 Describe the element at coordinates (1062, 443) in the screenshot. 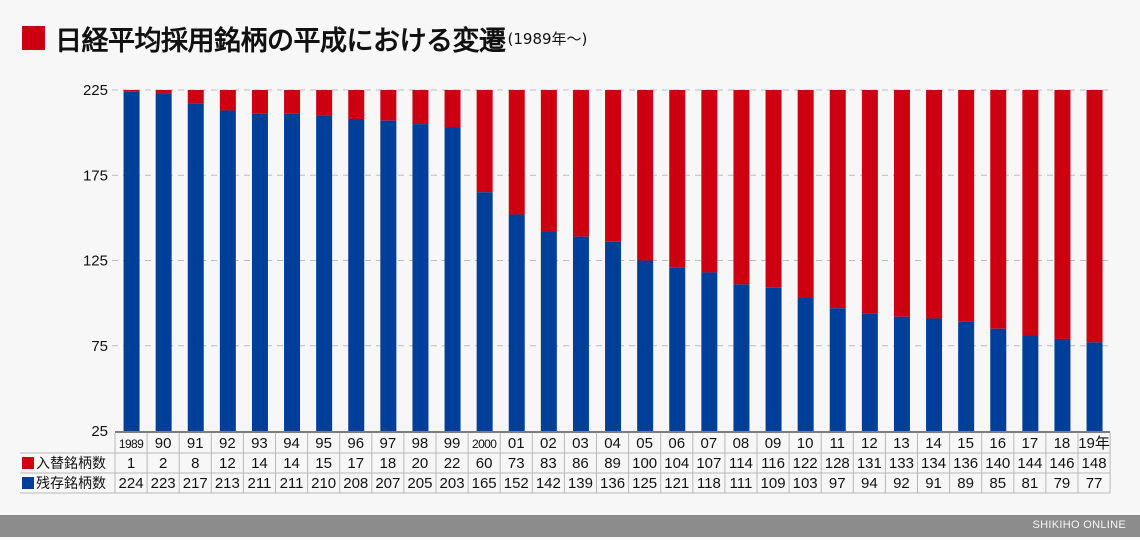

I see `x-tick-label: 18` at that location.